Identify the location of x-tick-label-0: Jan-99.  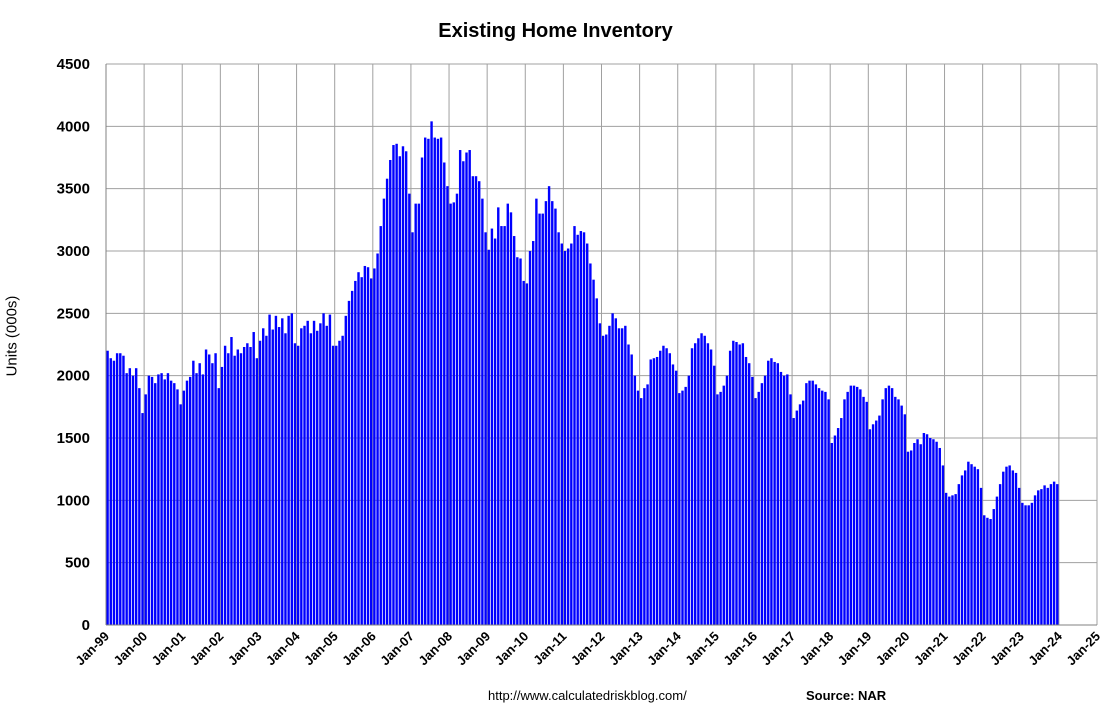
(92, 649).